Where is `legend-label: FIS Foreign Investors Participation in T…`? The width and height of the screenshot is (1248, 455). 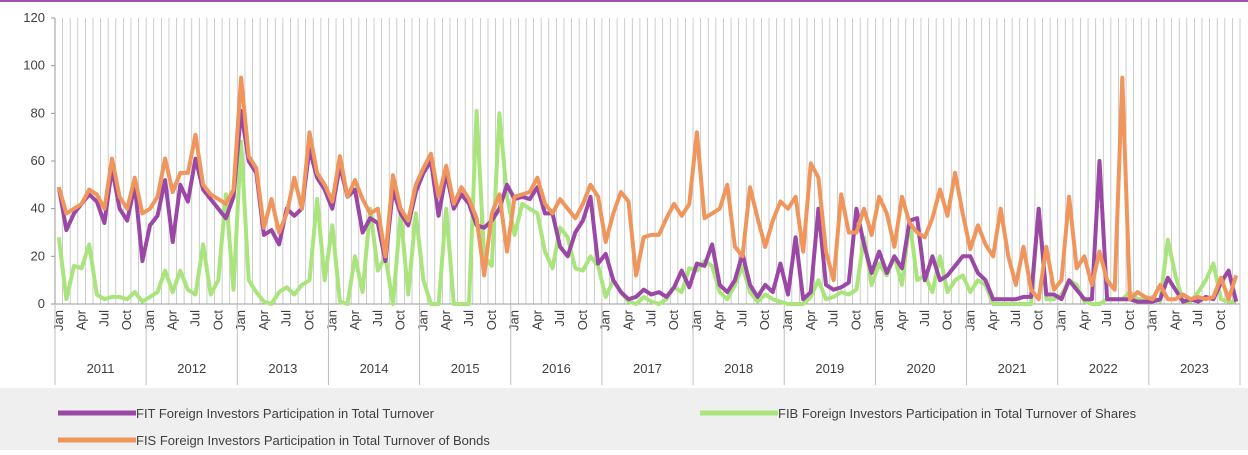 legend-label: FIS Foreign Investors Participation in T… is located at coordinates (313, 440).